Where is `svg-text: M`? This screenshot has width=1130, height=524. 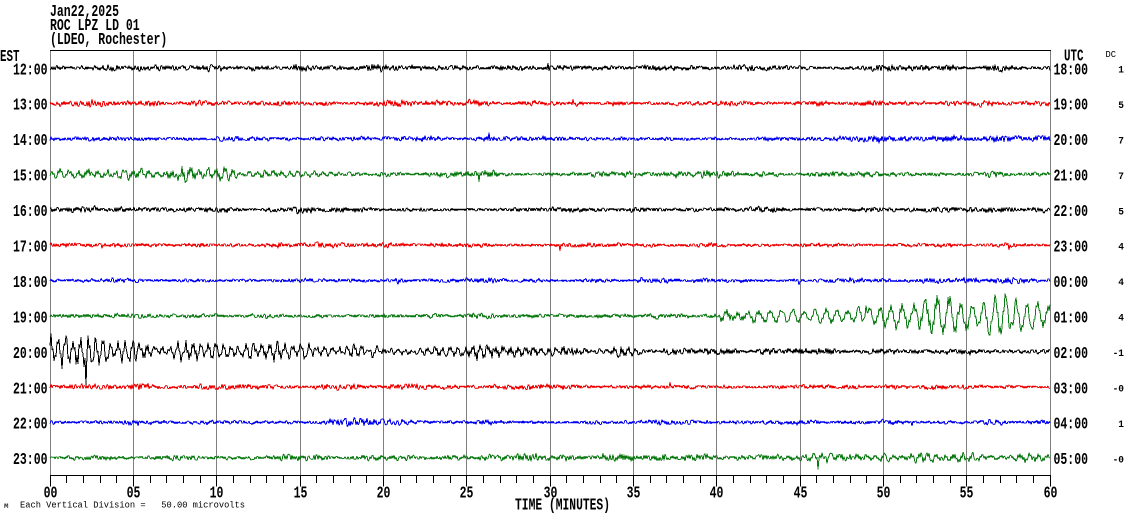 svg-text: M is located at coordinates (6, 506).